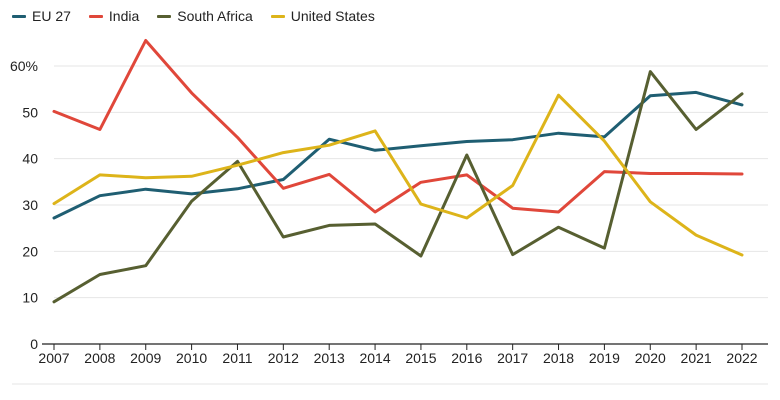 This screenshot has height=400, width=780. Describe the element at coordinates (30, 159) in the screenshot. I see `y-tick-label: 40` at that location.